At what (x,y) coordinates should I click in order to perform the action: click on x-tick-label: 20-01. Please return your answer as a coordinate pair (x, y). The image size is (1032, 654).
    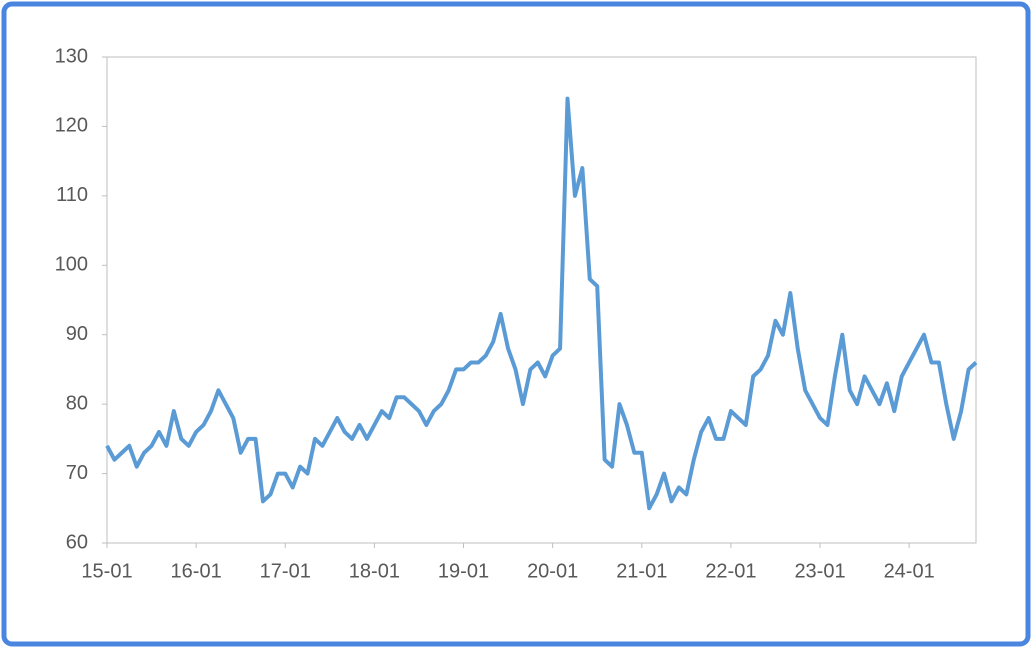
    Looking at the image, I should click on (552, 571).